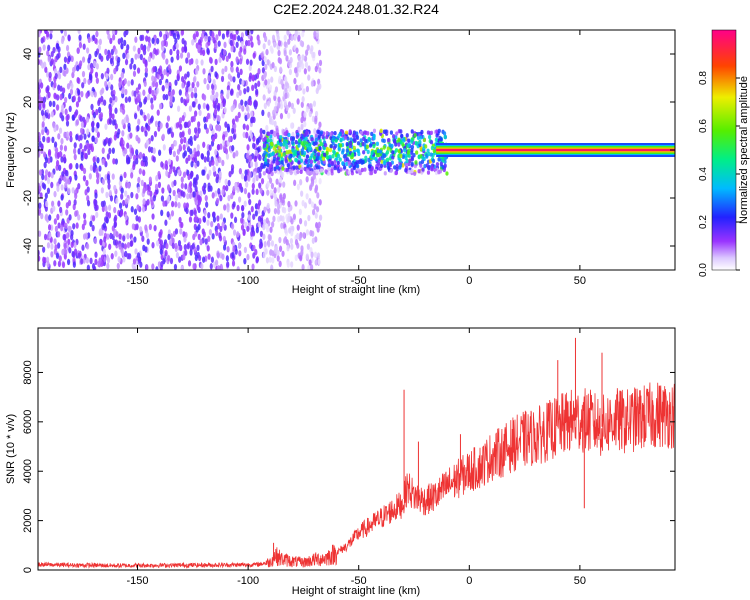  Describe the element at coordinates (11, 449) in the screenshot. I see `snr-y-label: SNR (10 * v/v)` at that location.